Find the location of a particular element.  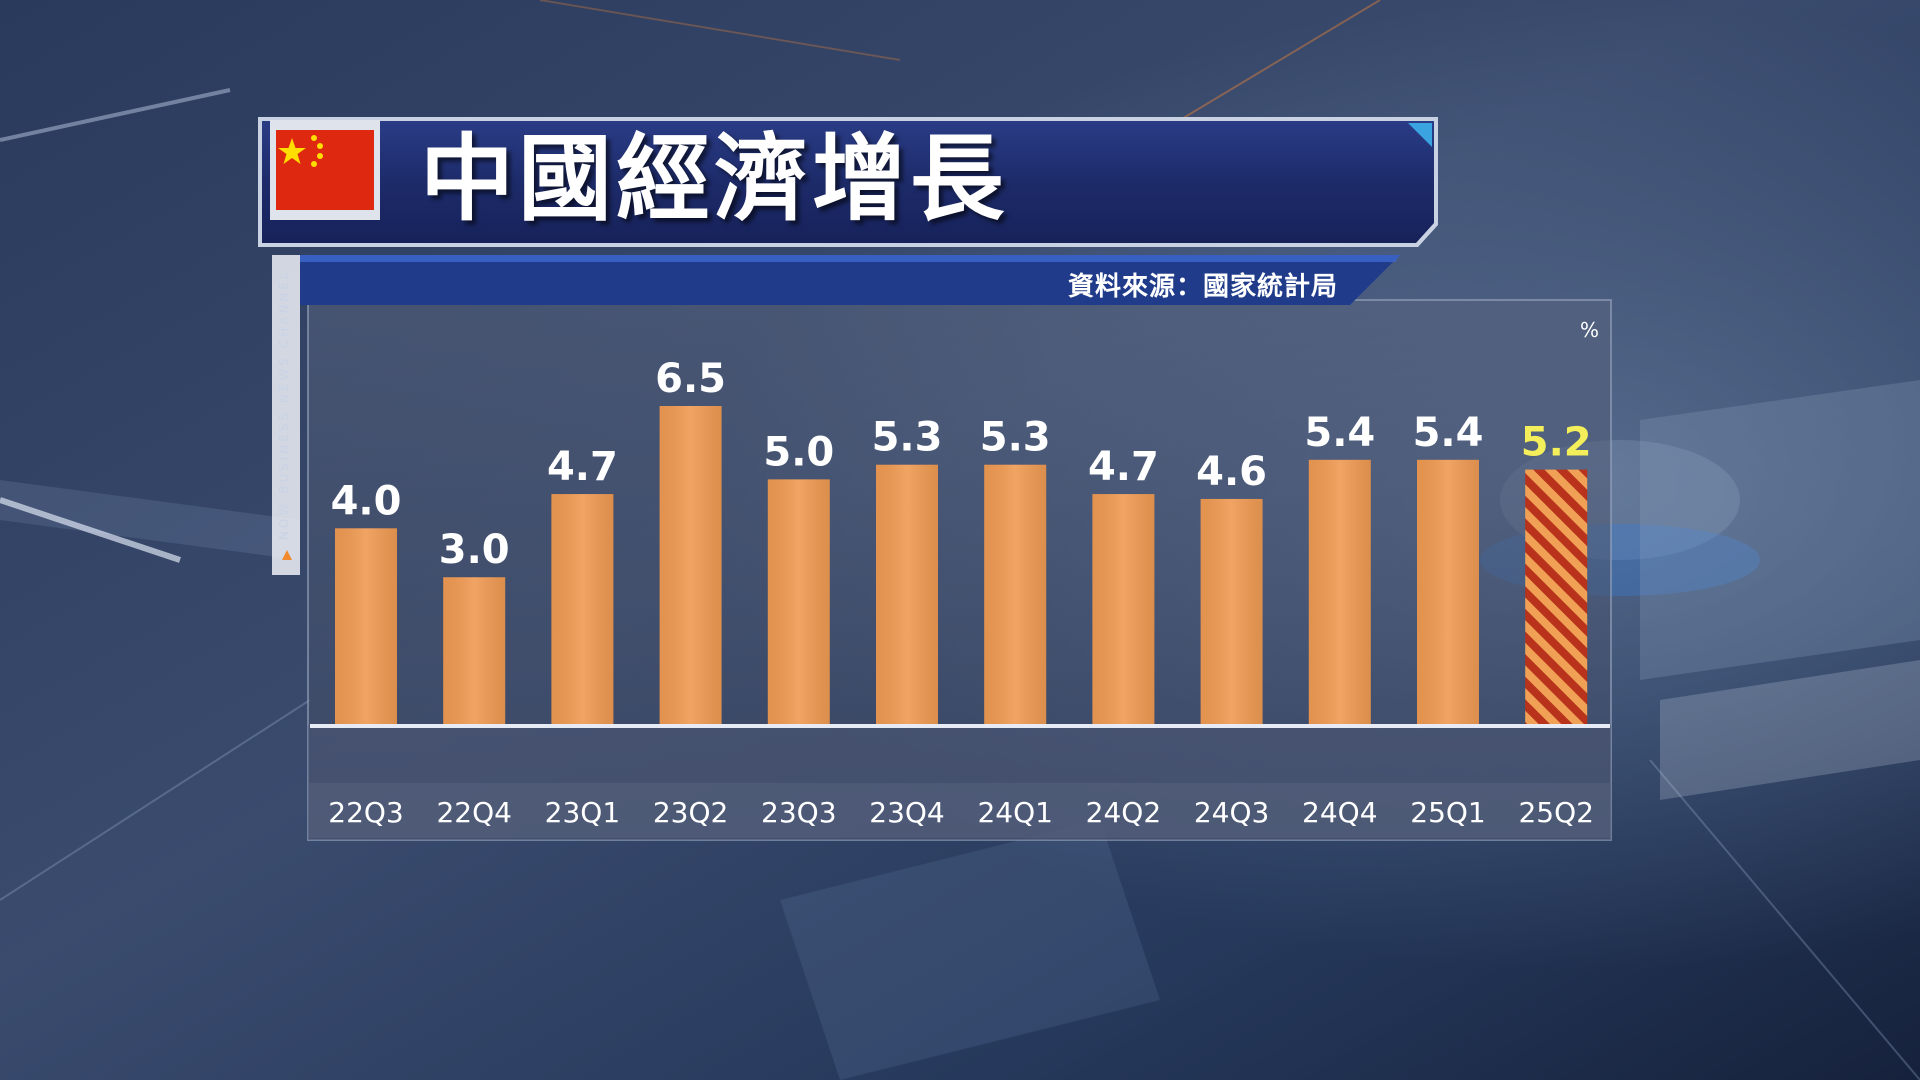

category-label-23Q3: 23Q3 is located at coordinates (798, 812).